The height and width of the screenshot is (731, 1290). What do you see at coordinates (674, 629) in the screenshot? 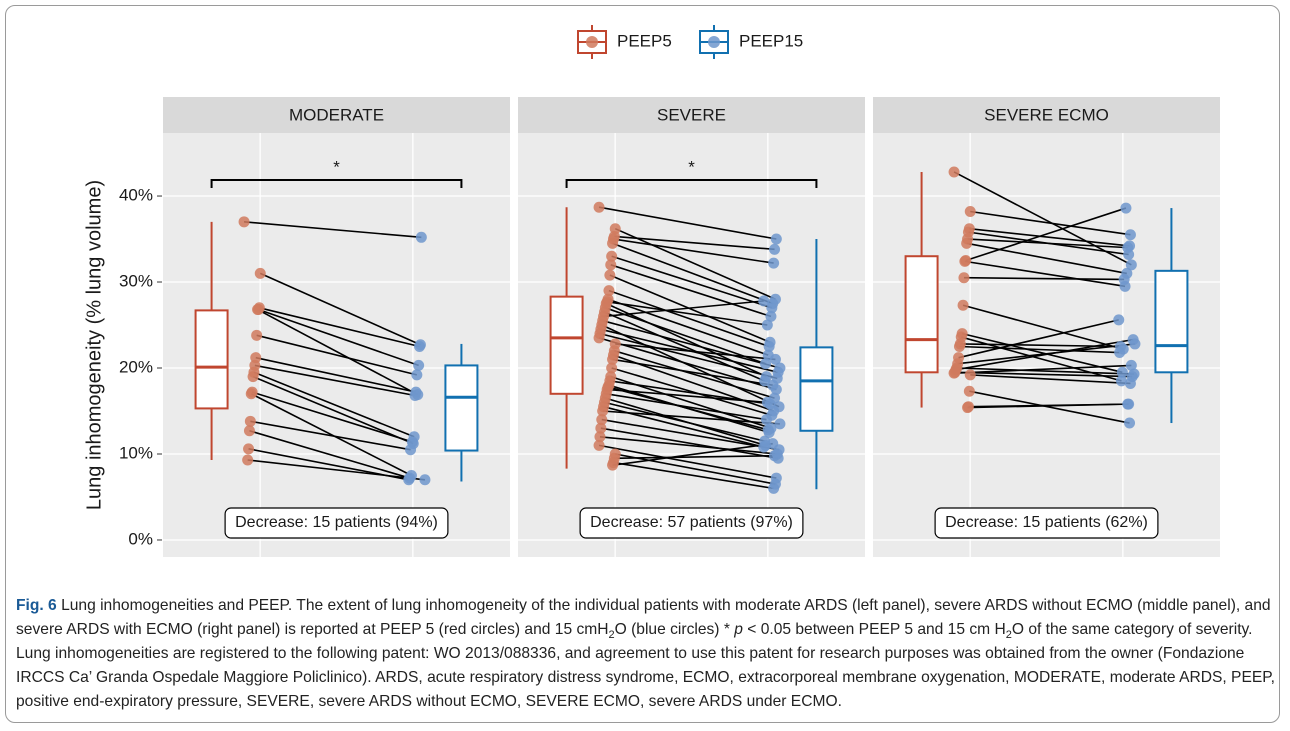
I see `caption-text: O (blue circles) *` at bounding box center [674, 629].